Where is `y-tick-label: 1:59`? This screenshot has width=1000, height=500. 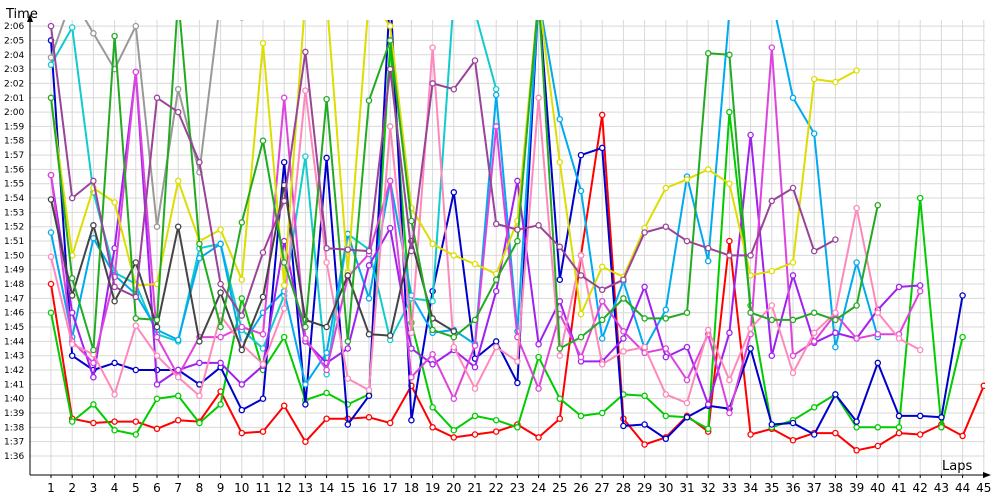
y-tick-label: 1:59 is located at coordinates (14, 127).